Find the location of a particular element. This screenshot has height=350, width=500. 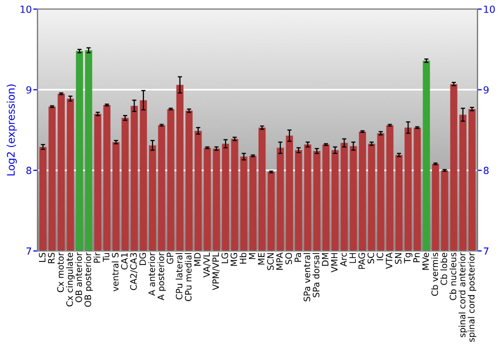

x-tick-label: Cx motor is located at coordinates (60, 272).